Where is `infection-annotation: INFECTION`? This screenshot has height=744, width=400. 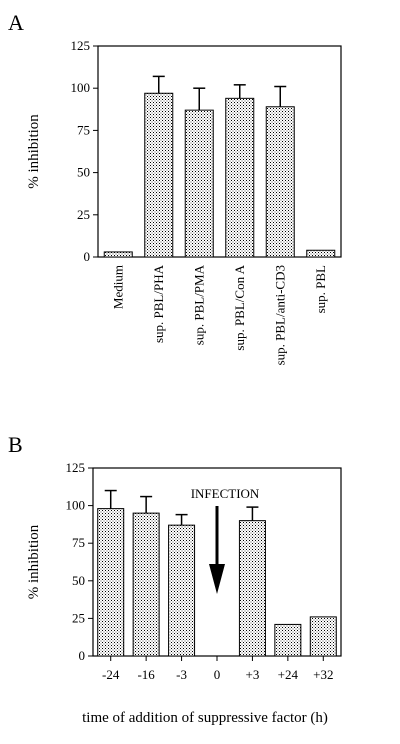 infection-annotation: INFECTION is located at coordinates (225, 493).